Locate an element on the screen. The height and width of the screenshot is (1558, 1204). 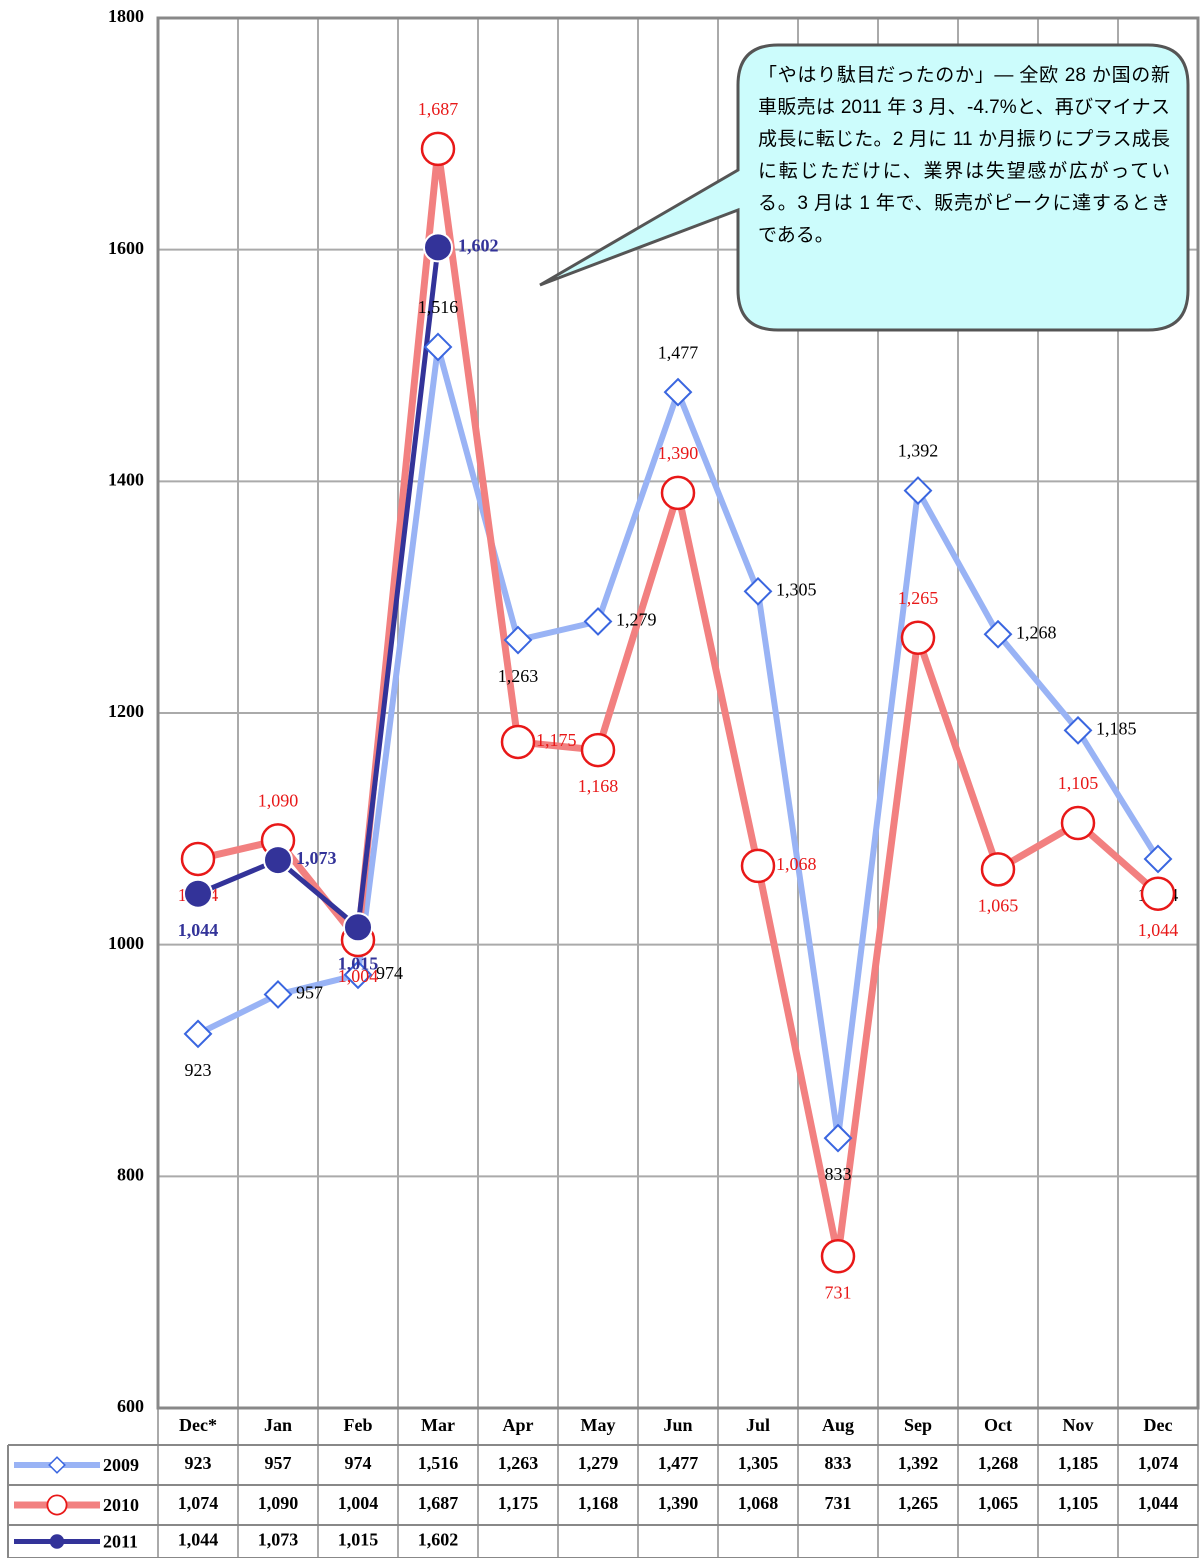
legend-label: 2010 is located at coordinates (121, 1505).